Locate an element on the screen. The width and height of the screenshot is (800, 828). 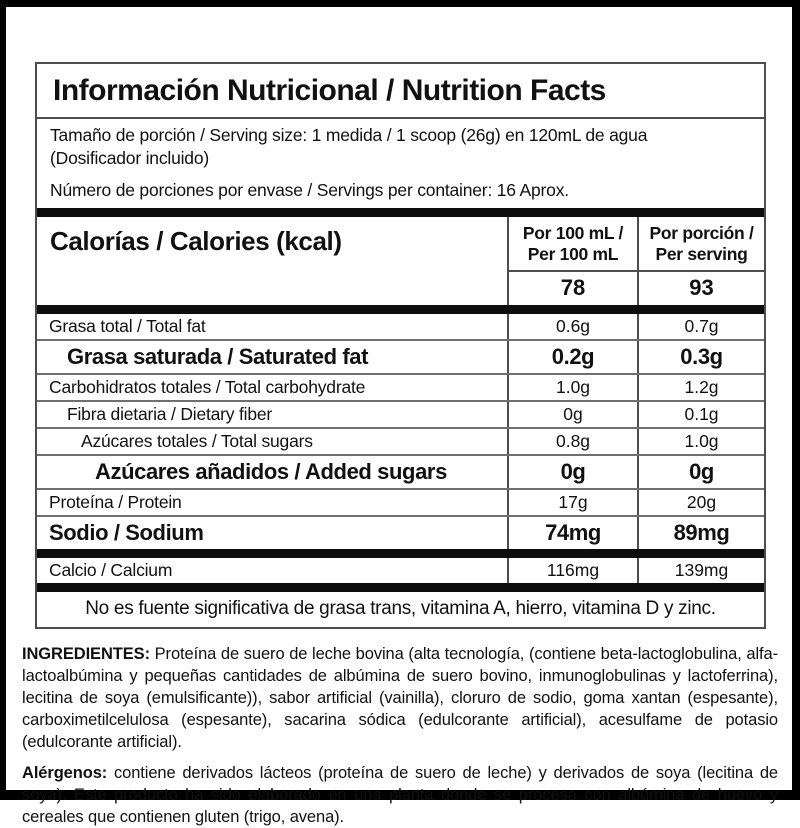
nutrient-perserving: 20g is located at coordinates (700, 502).